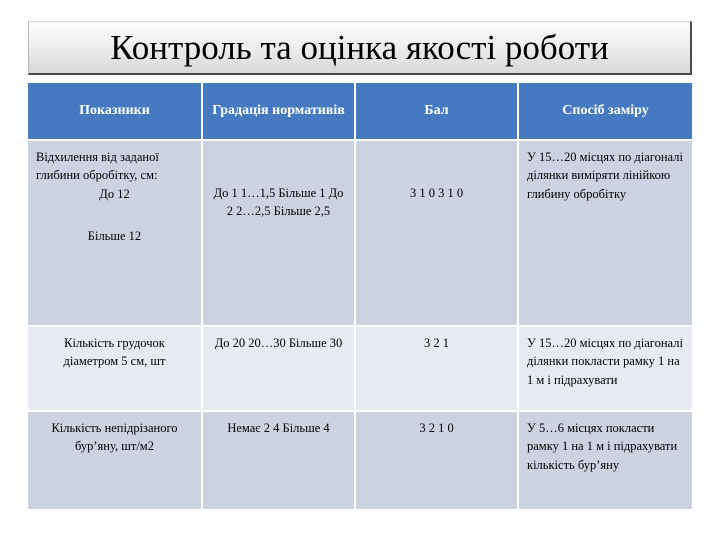 This screenshot has width=720, height=540. I want to click on gradation-value: 2…2,5, so click(253, 211).